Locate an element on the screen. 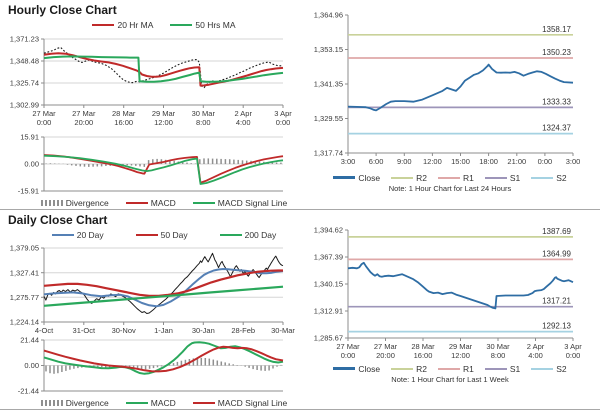 The image size is (600, 413). axes: 21.44 0.00 -21.44 is located at coordinates (150, 365).